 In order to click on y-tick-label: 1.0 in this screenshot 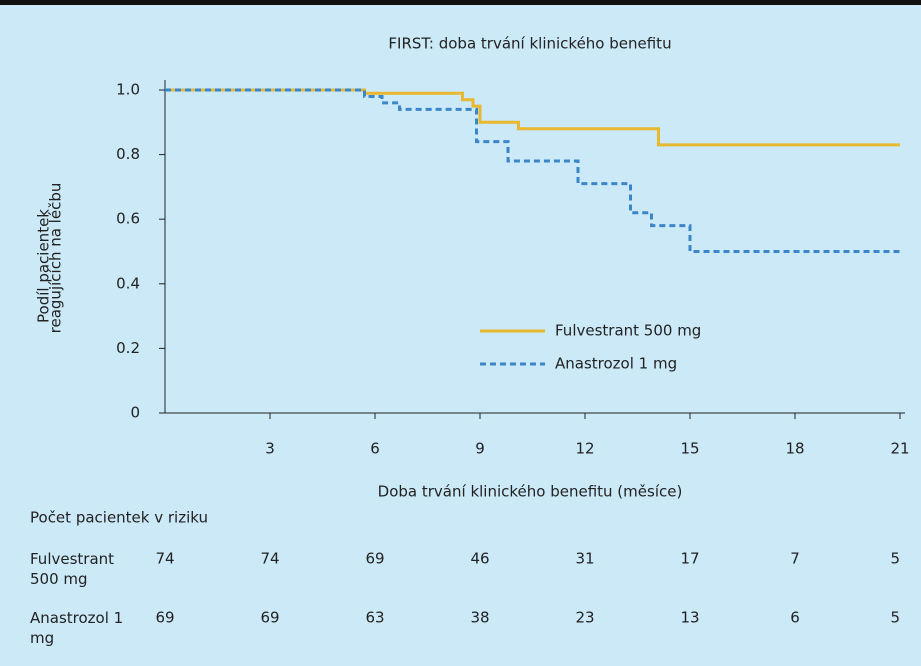, I will do `click(128, 90)`.